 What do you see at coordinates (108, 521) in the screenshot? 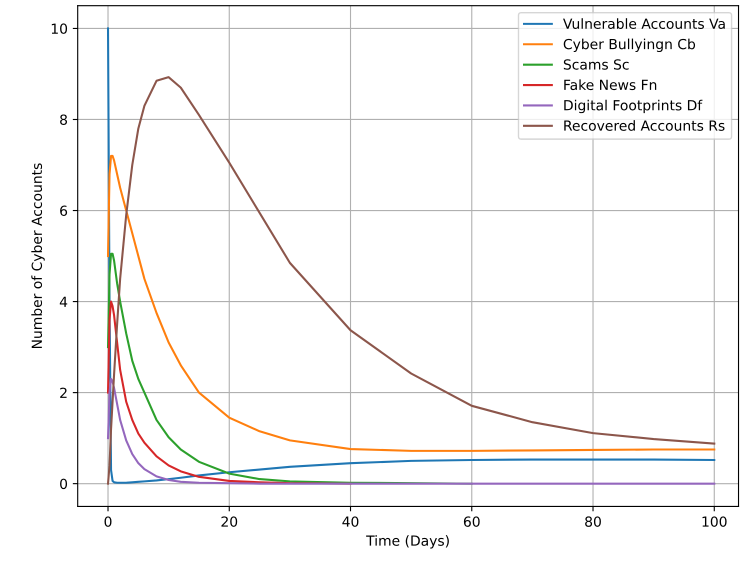
I see `x-tick-label: 0` at bounding box center [108, 521].